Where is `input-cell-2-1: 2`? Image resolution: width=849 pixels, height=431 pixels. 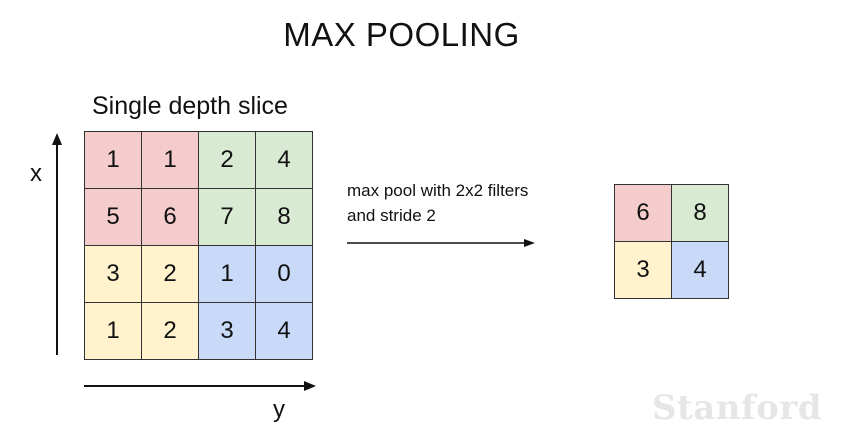 input-cell-2-1: 2 is located at coordinates (170, 274).